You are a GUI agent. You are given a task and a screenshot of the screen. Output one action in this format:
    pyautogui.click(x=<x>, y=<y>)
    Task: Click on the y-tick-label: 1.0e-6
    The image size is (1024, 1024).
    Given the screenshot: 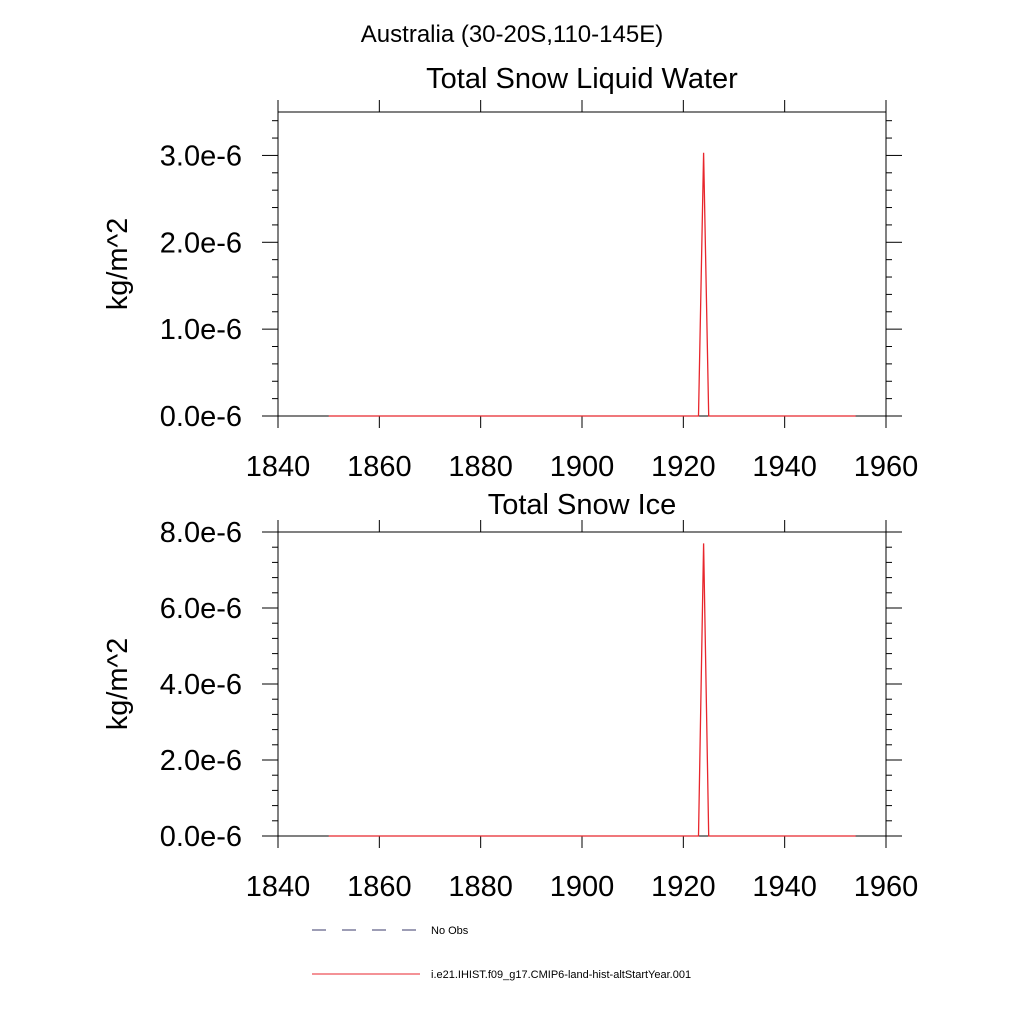 What is the action you would take?
    pyautogui.click(x=201, y=330)
    